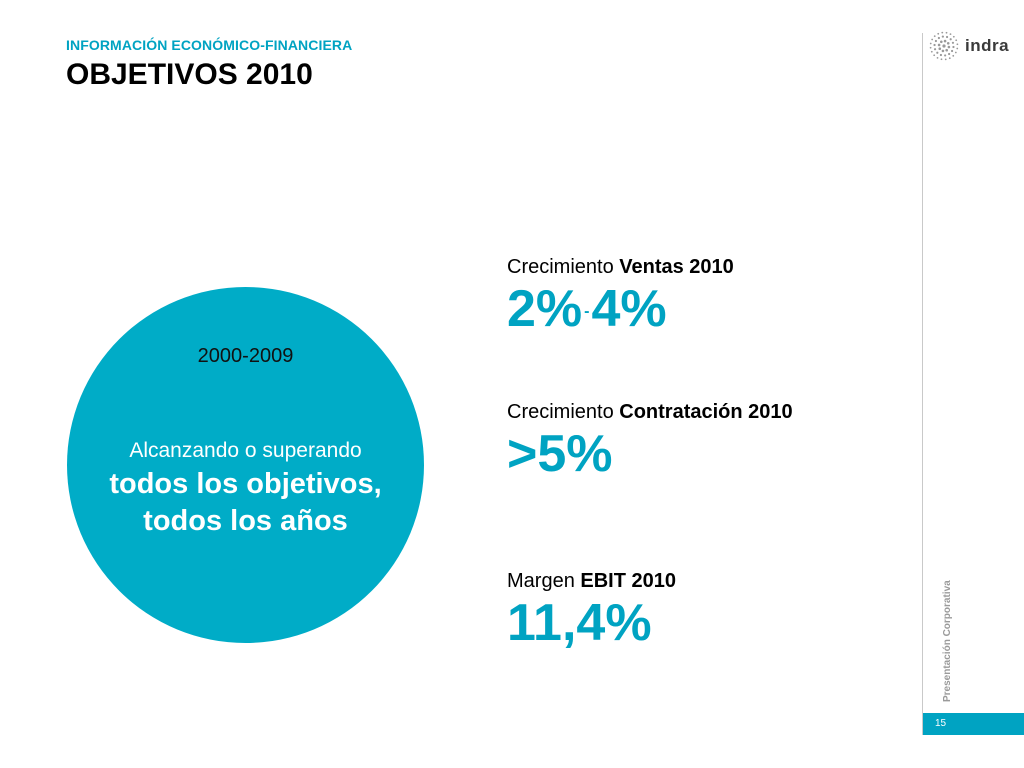 The image size is (1024, 768). I want to click on metric-label: Margen EBIT 2010, so click(591, 581).